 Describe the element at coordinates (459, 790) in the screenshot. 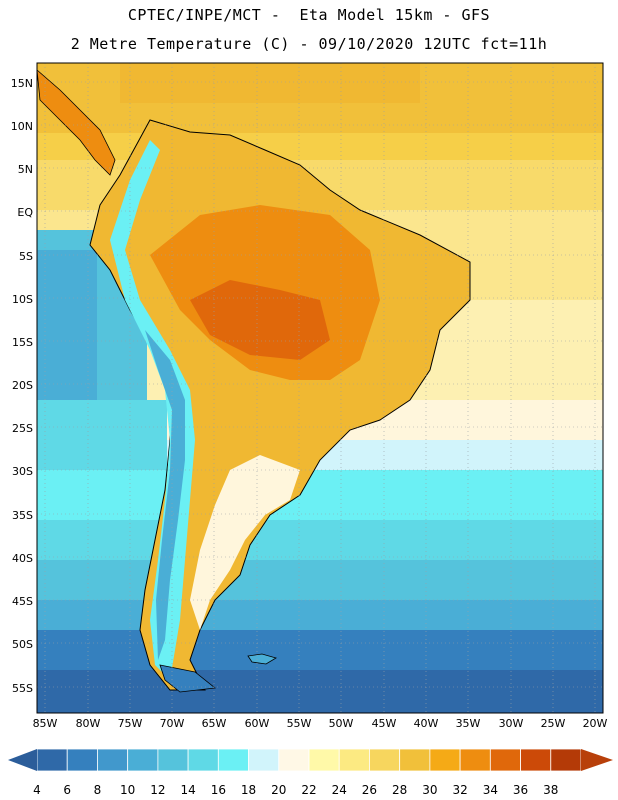

I see `colorbar-tick-label: 32` at that location.